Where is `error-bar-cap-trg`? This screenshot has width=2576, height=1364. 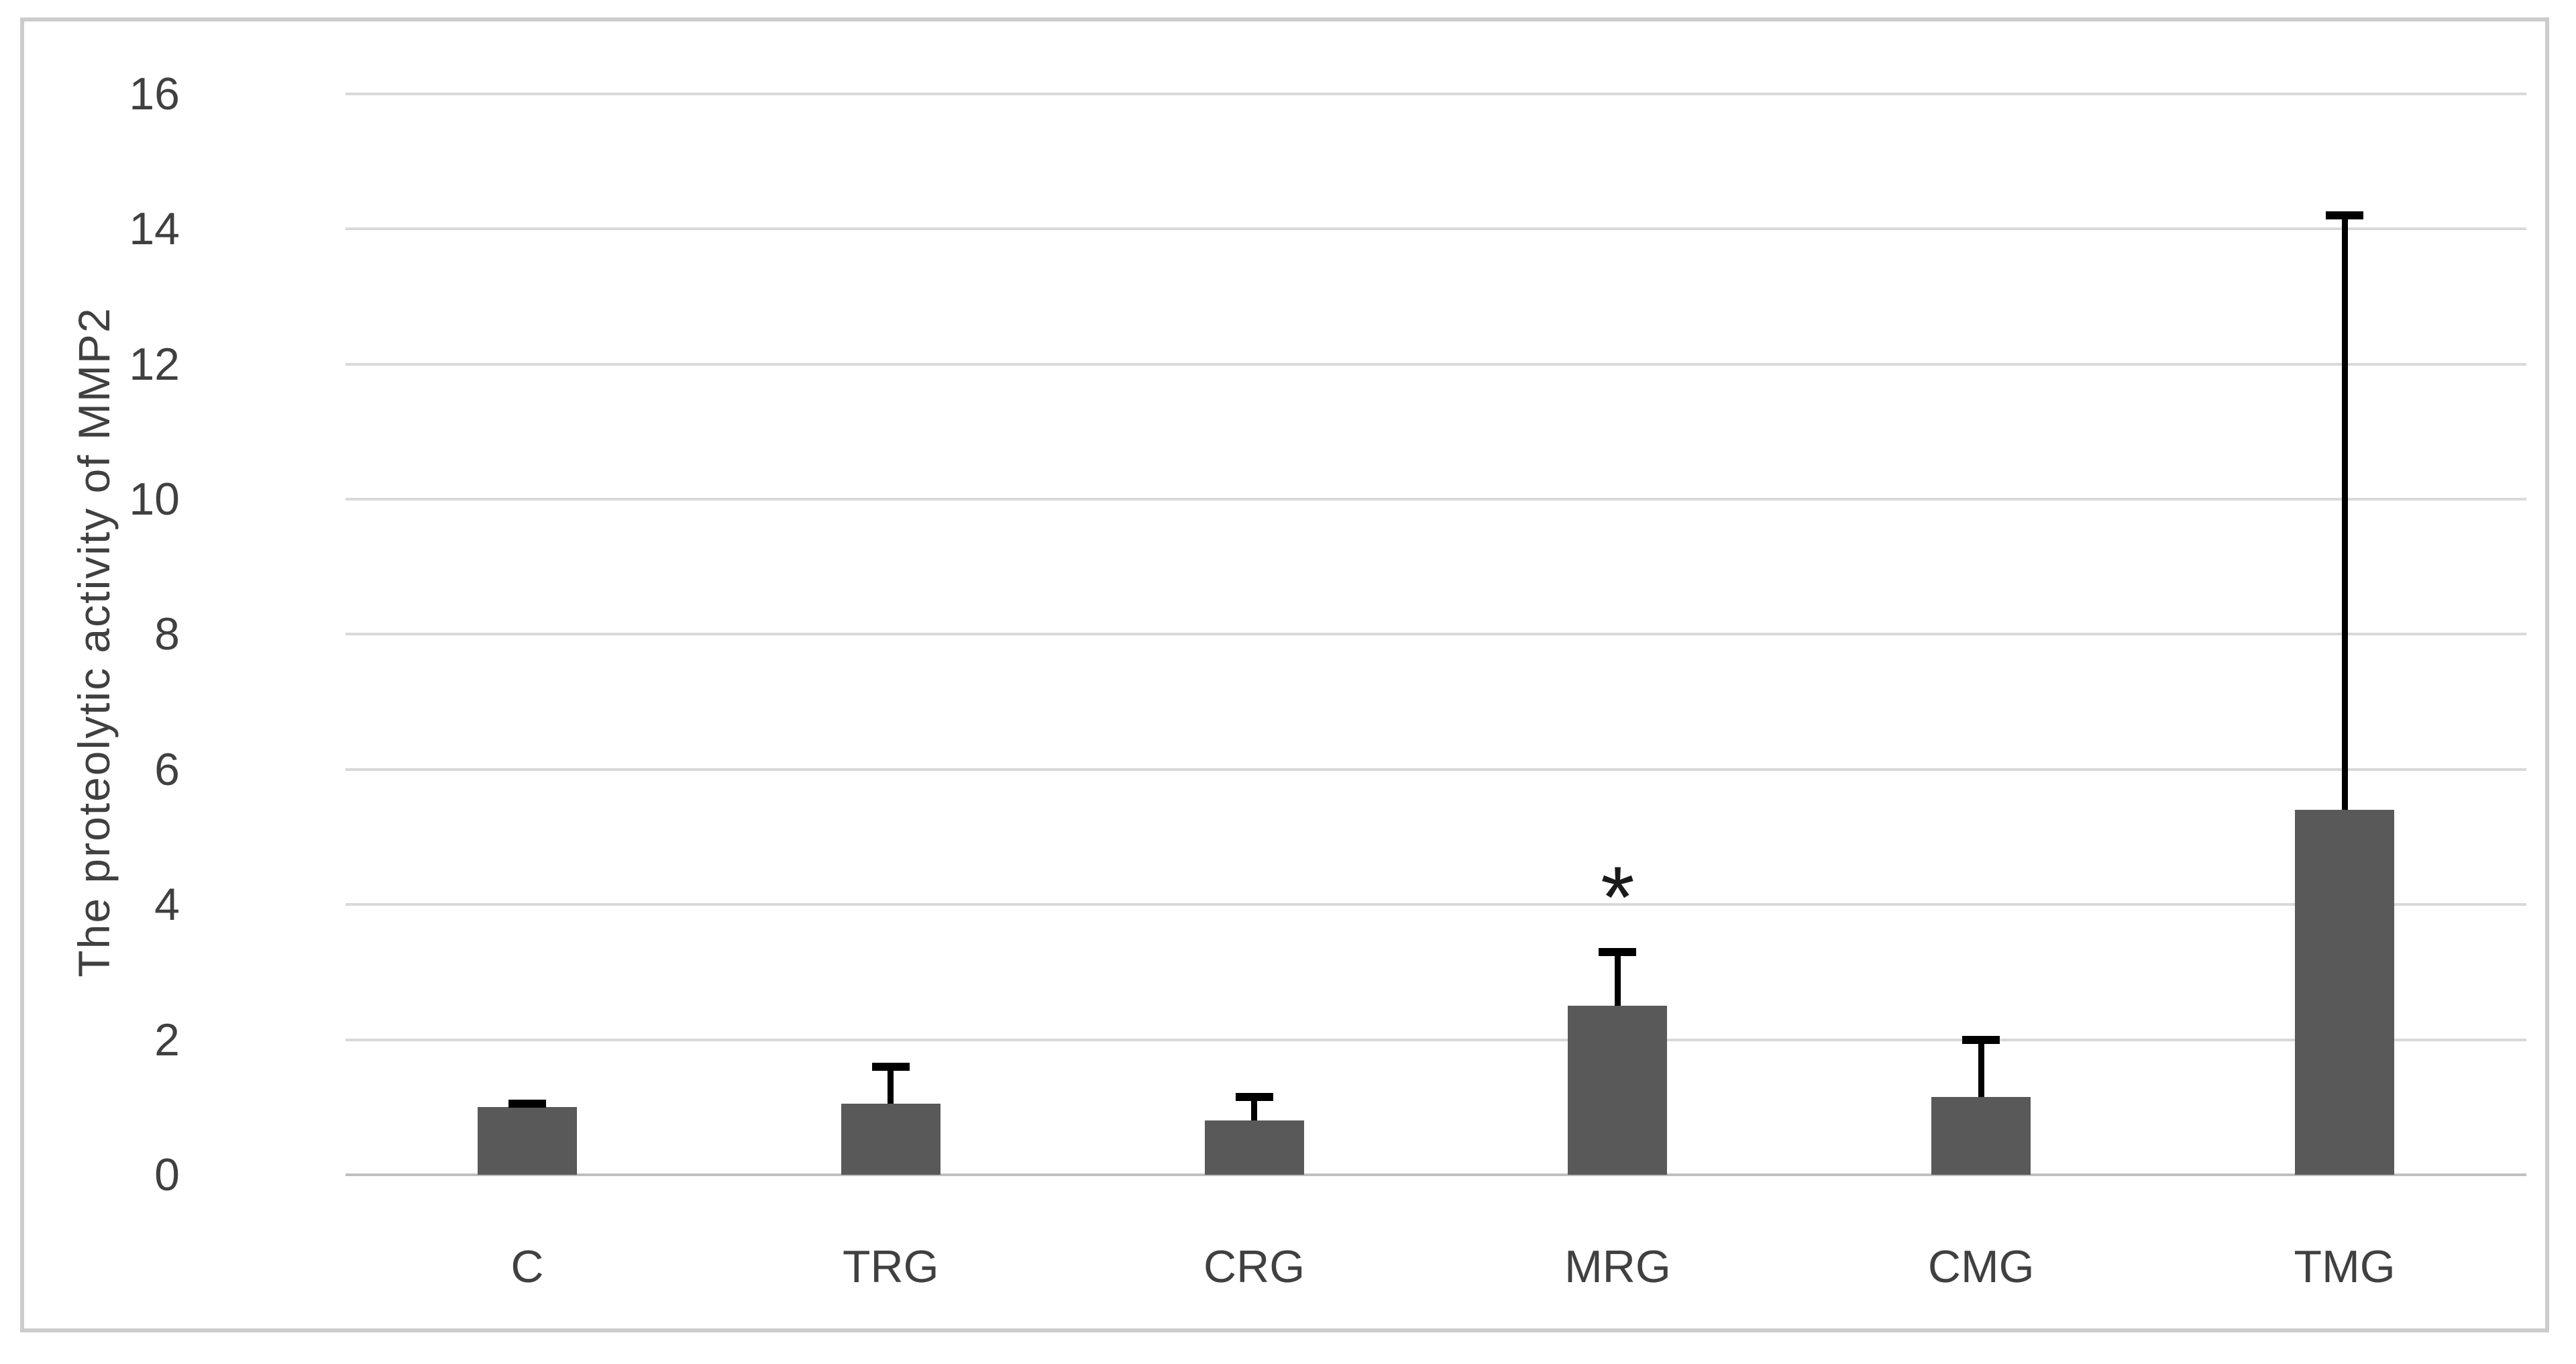 error-bar-cap-trg is located at coordinates (890, 1066).